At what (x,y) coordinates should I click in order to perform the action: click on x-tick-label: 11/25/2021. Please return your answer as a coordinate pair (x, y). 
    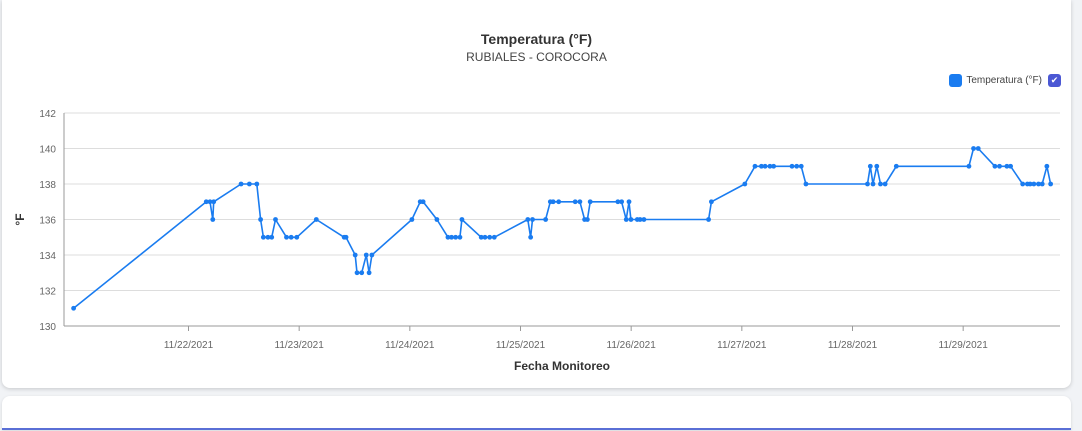
    Looking at the image, I should click on (521, 345).